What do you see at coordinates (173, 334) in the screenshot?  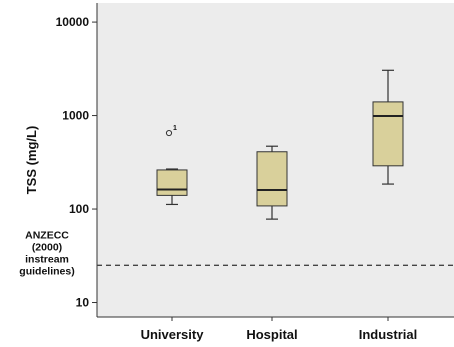 I see `x-tick-label: University` at bounding box center [173, 334].